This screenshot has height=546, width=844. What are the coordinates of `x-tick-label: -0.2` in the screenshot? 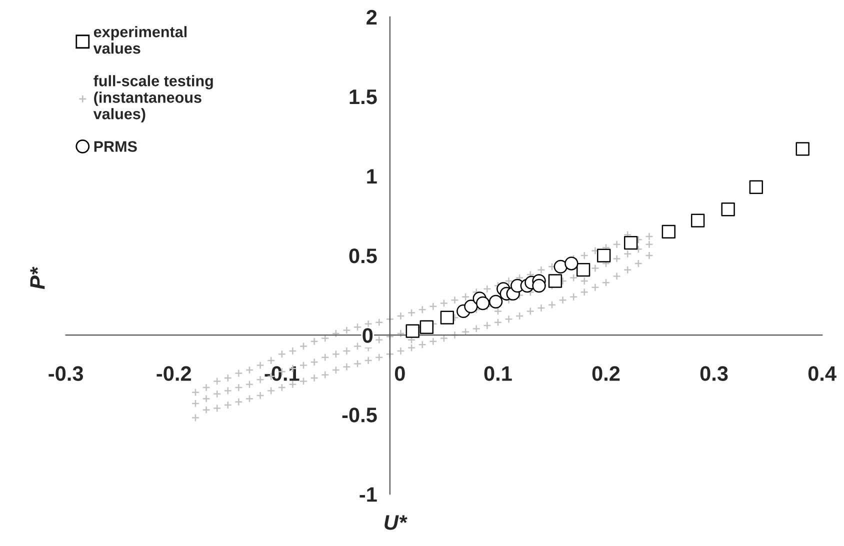 It's located at (173, 373).